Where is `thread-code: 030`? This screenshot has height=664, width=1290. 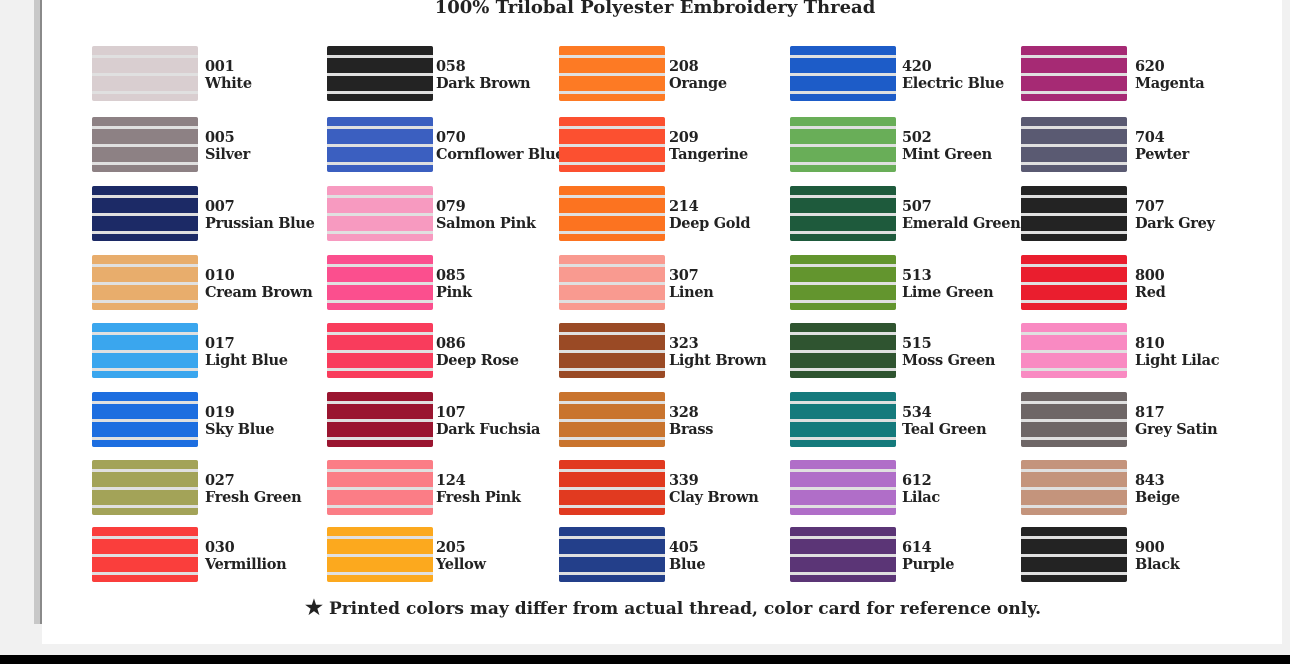
thread-code: 030 is located at coordinates (220, 547).